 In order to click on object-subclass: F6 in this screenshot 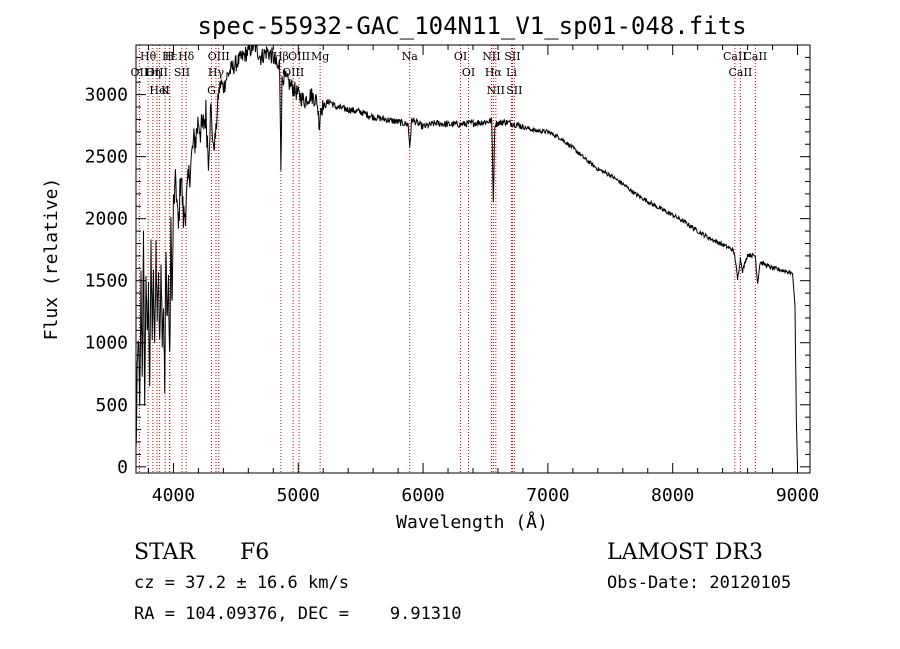, I will do `click(255, 552)`.